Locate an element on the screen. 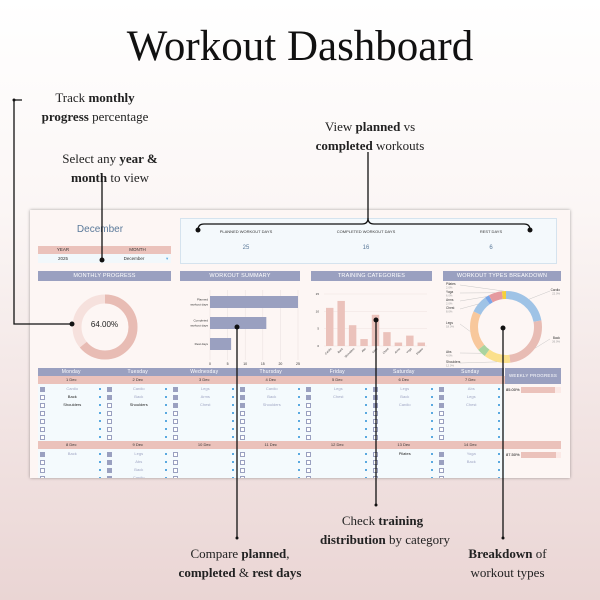 The image size is (600, 600). year-select: 2025 is located at coordinates (62, 258).